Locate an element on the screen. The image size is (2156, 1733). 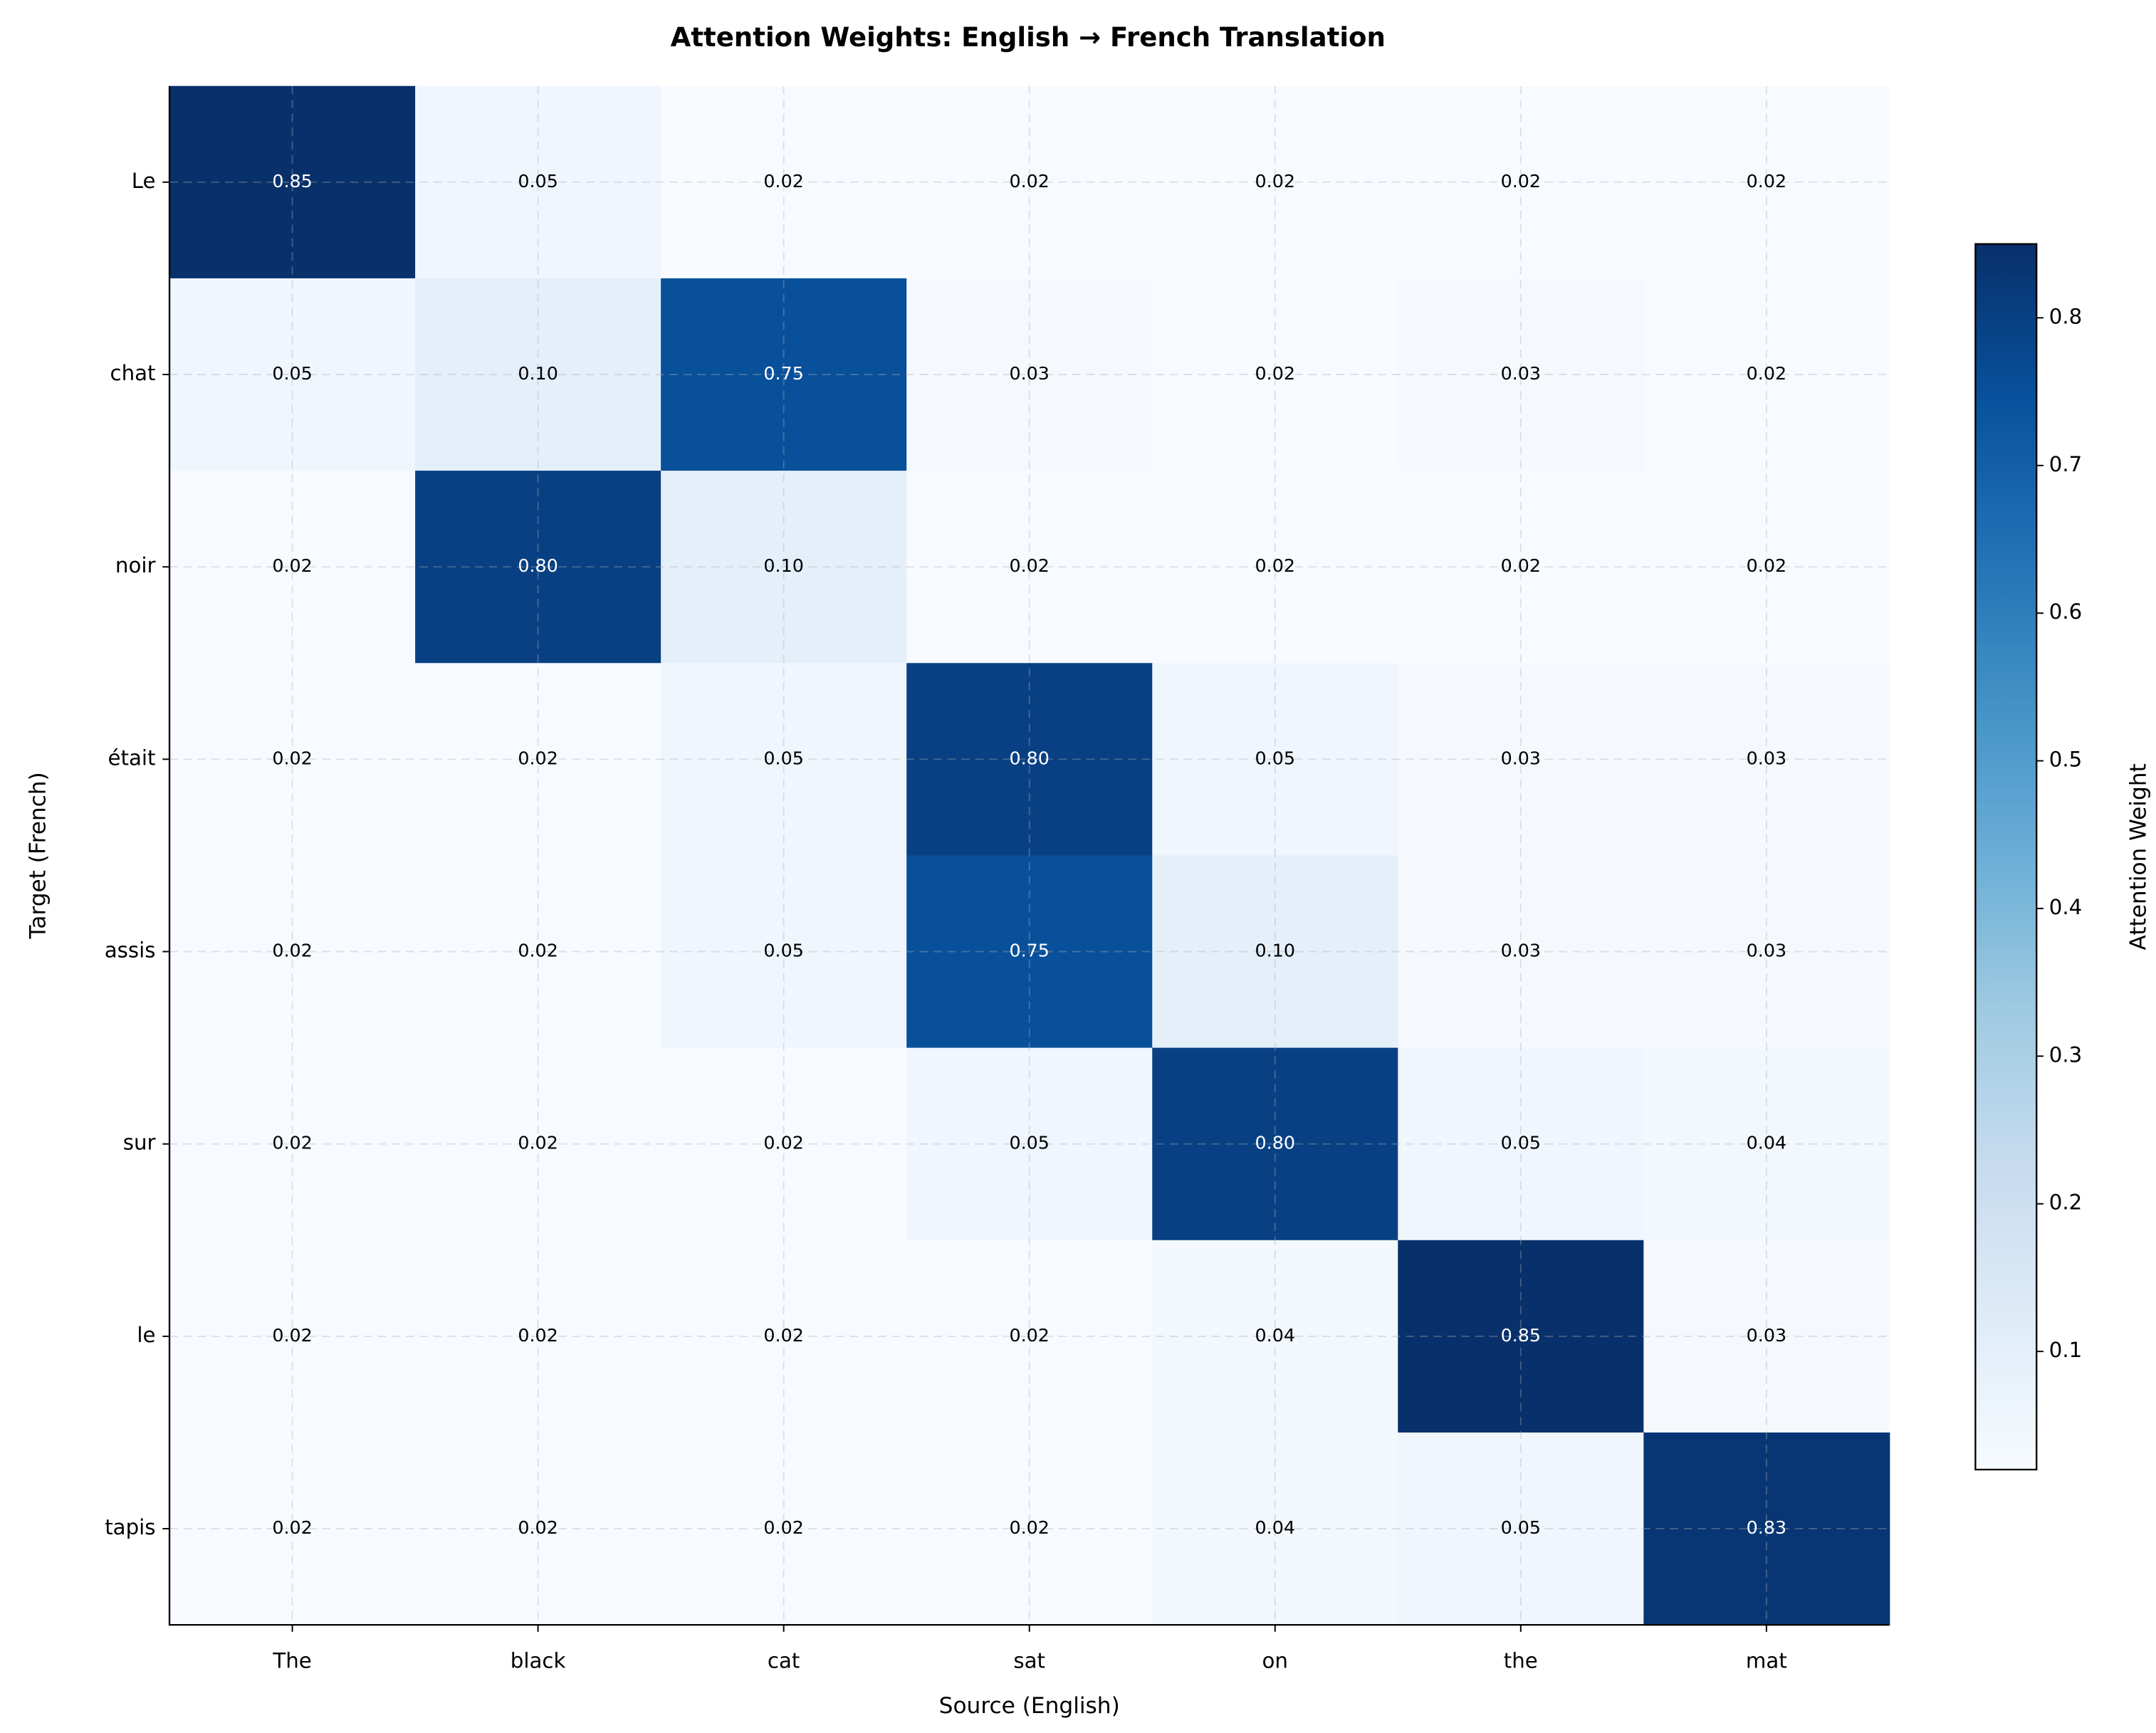
x-tick-label: cat is located at coordinates (784, 1661).